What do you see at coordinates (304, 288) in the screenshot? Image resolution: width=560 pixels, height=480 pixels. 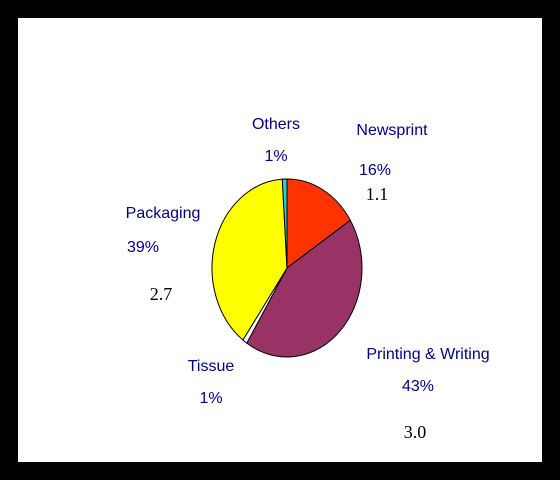 I see `pie-slice-printing-writing` at bounding box center [304, 288].